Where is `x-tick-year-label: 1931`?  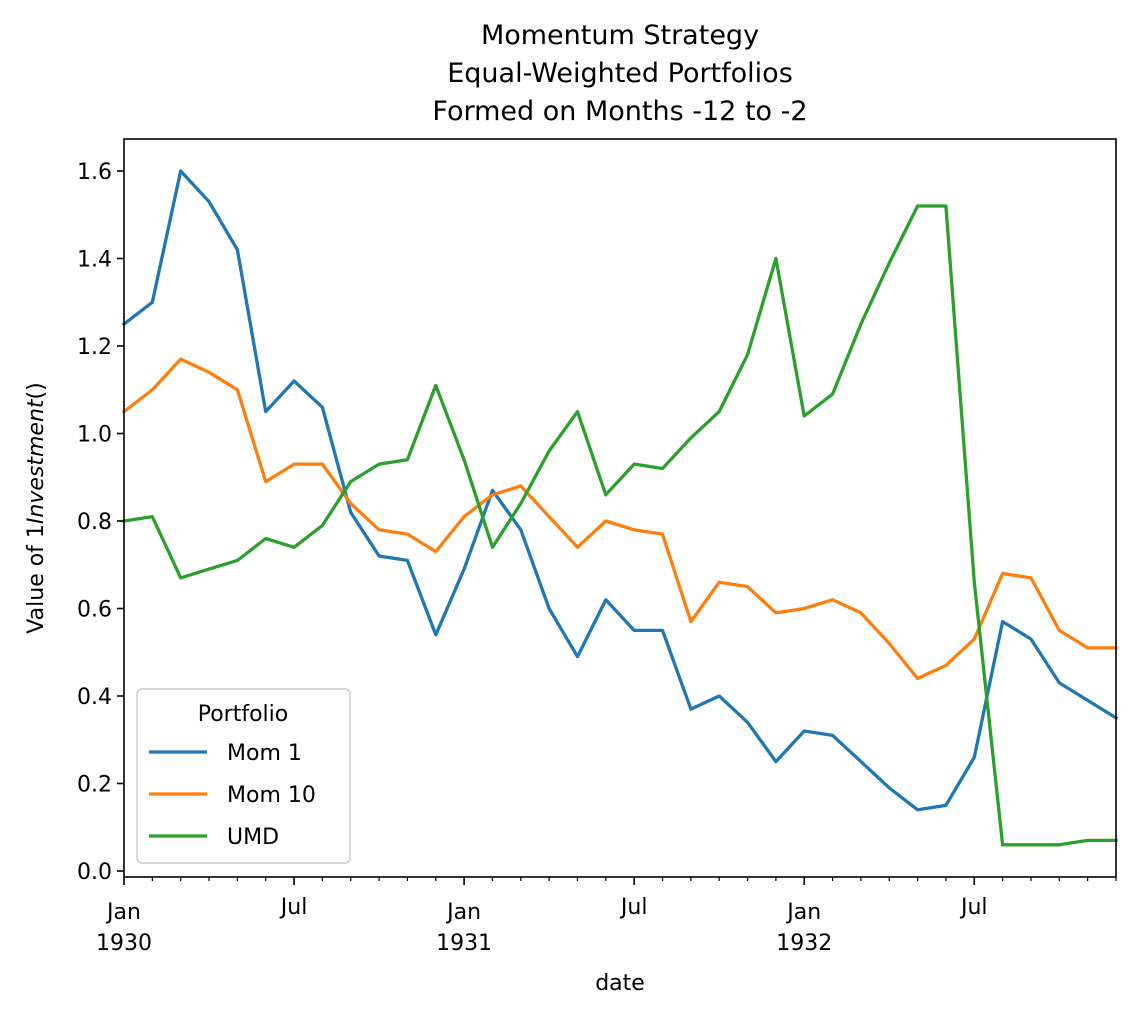
x-tick-year-label: 1931 is located at coordinates (464, 943).